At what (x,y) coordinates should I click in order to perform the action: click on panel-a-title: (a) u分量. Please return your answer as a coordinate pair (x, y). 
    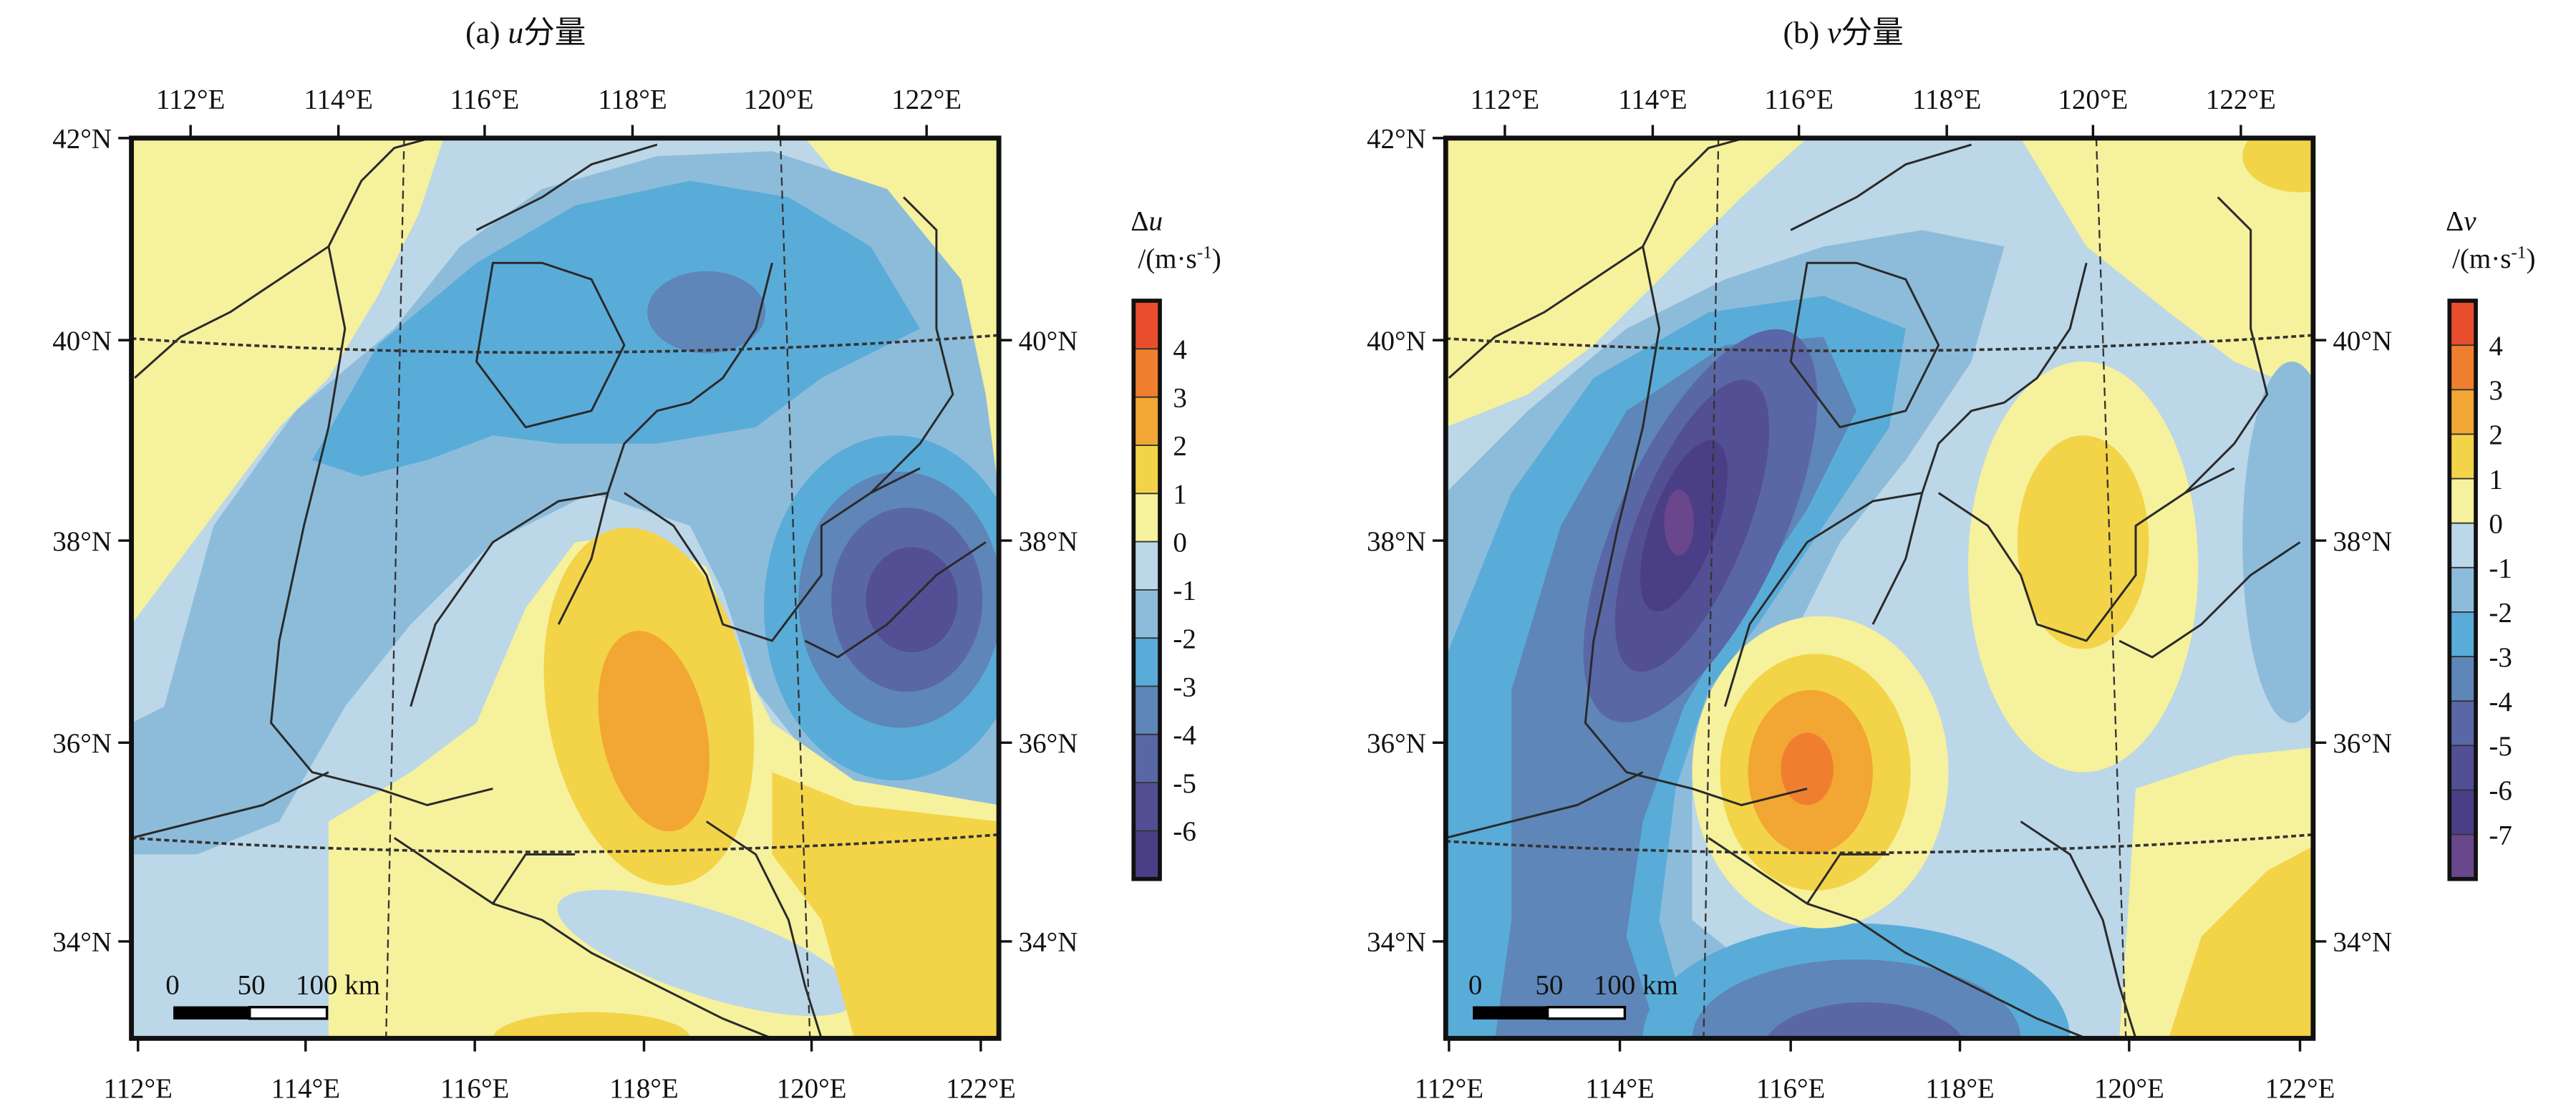
    Looking at the image, I should click on (526, 33).